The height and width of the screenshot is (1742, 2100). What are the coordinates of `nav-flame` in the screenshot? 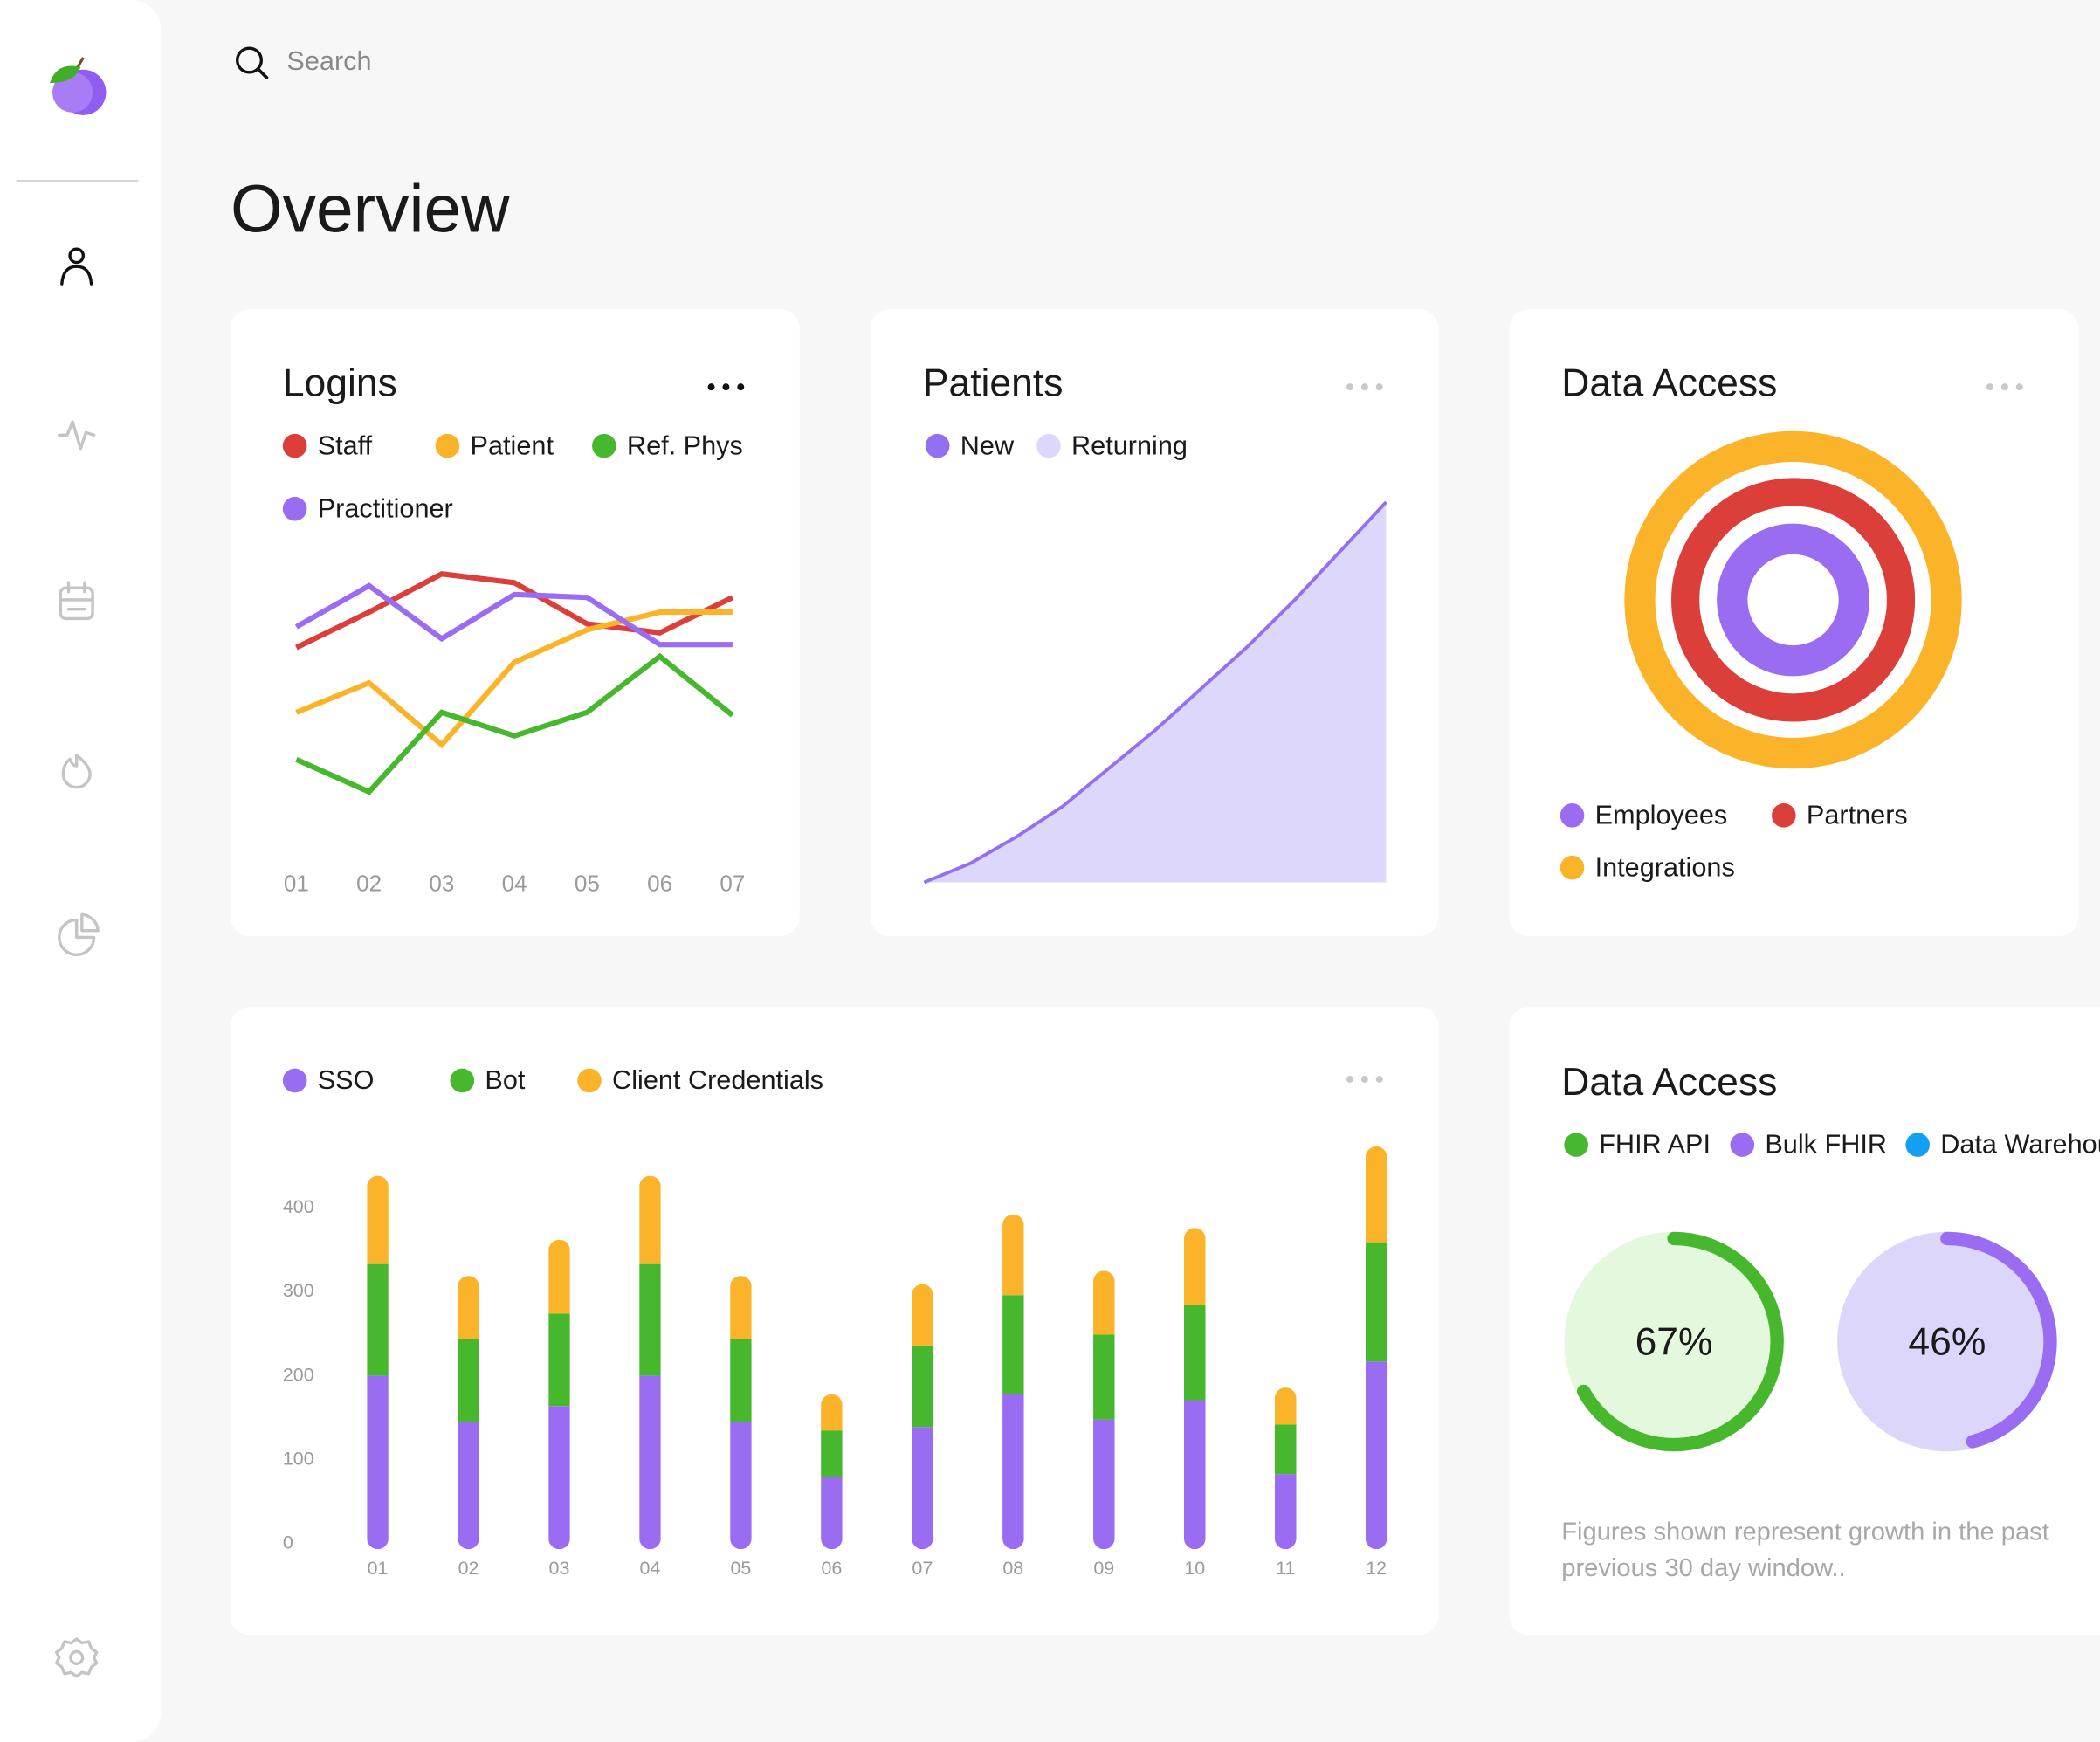 It's located at (76, 771).